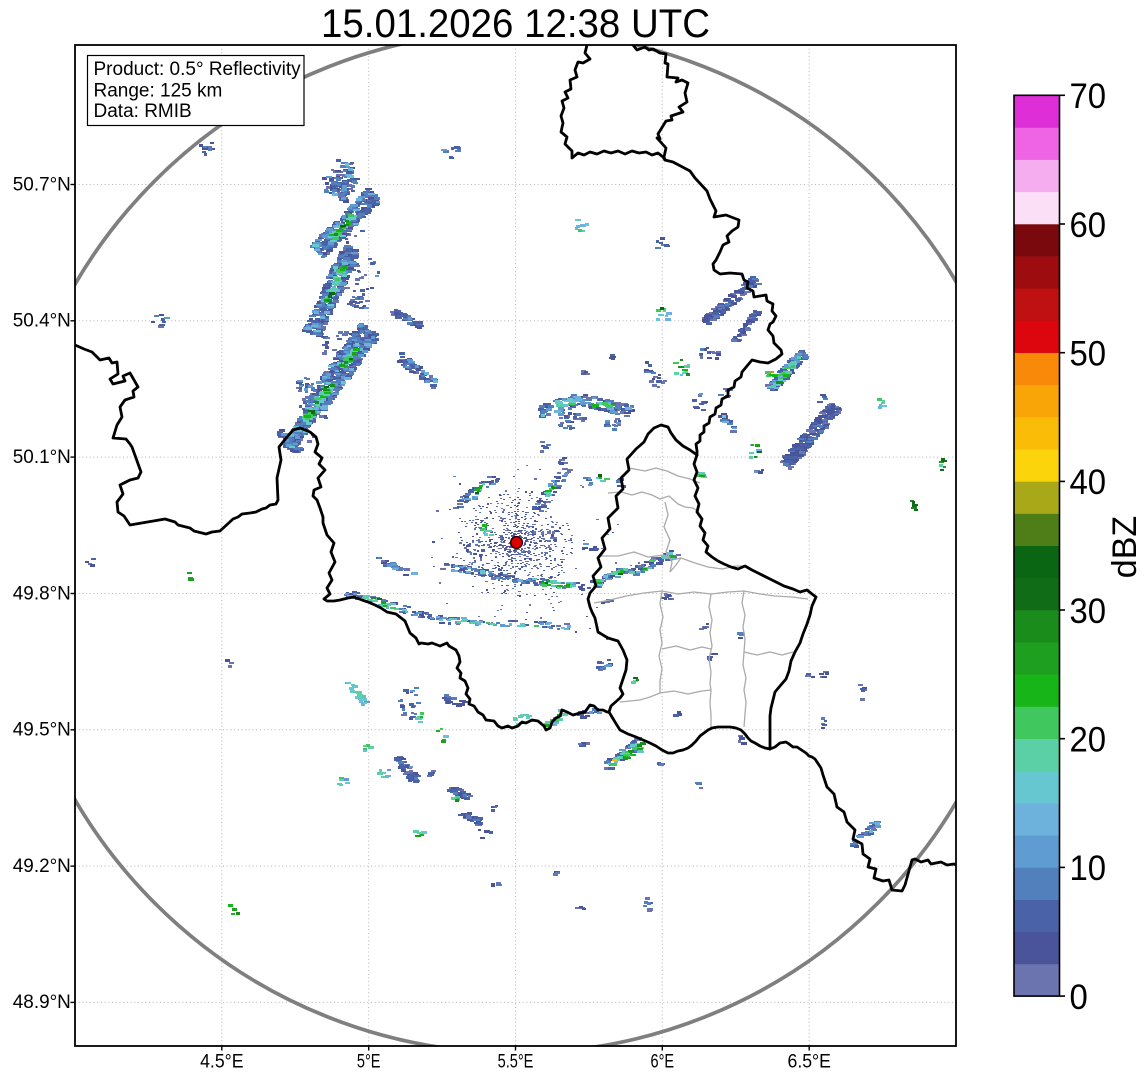 The image size is (1148, 1081). I want to click on svg-text: 50.1°N, so click(42, 457).